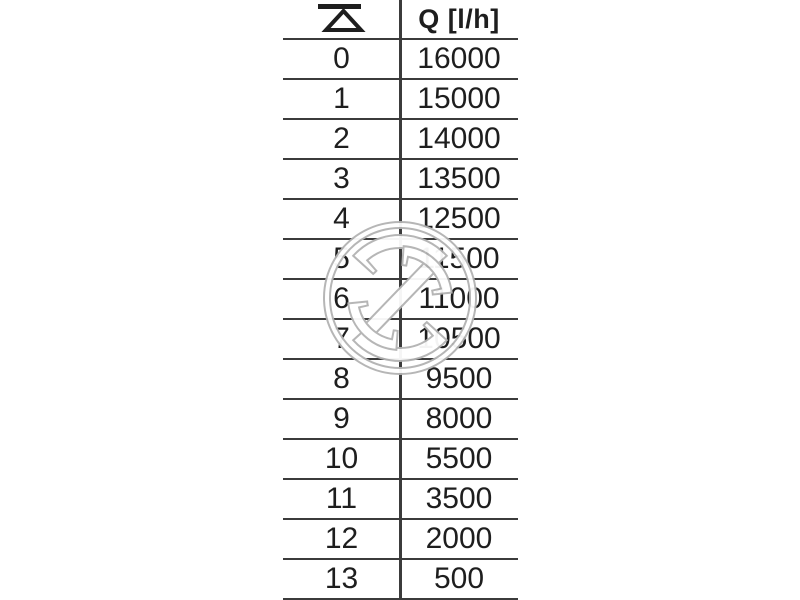  What do you see at coordinates (459, 298) in the screenshot?
I see `flow-cell: 11000` at bounding box center [459, 298].